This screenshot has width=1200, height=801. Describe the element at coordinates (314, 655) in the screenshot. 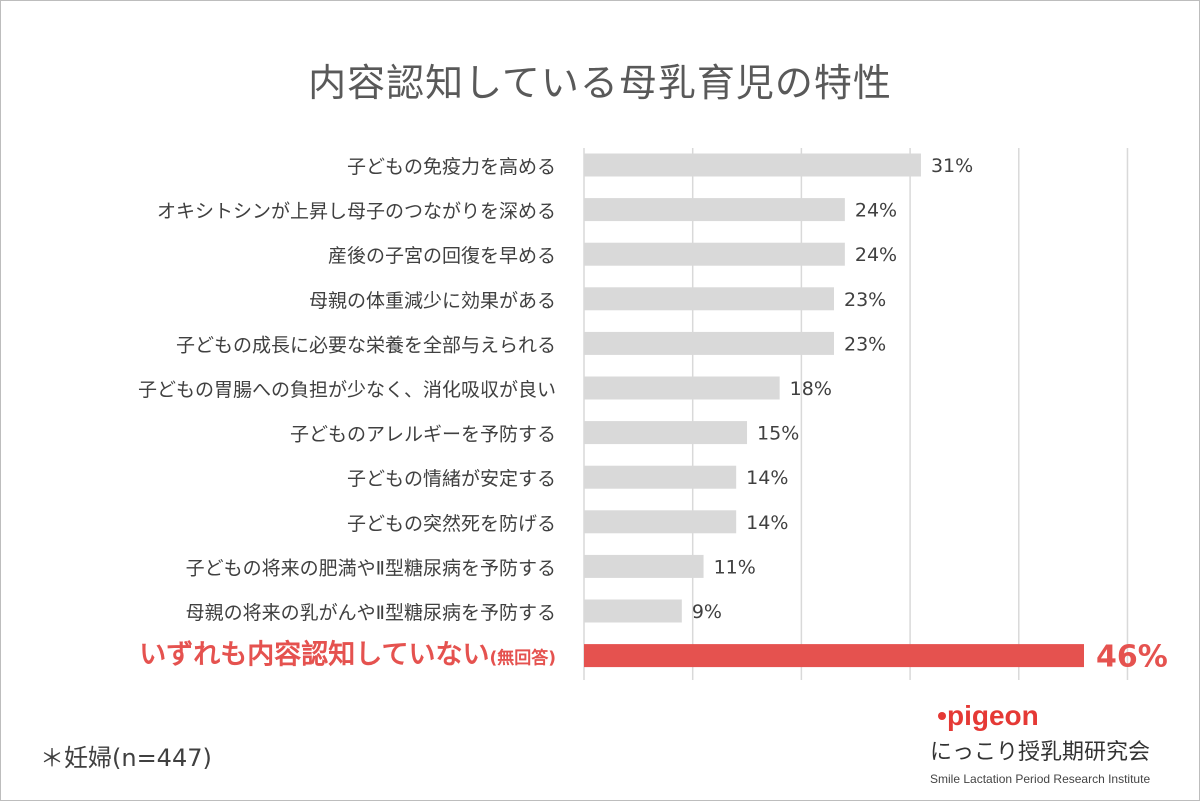

I see `category-label-text: いずれも内容認知していない` at that location.